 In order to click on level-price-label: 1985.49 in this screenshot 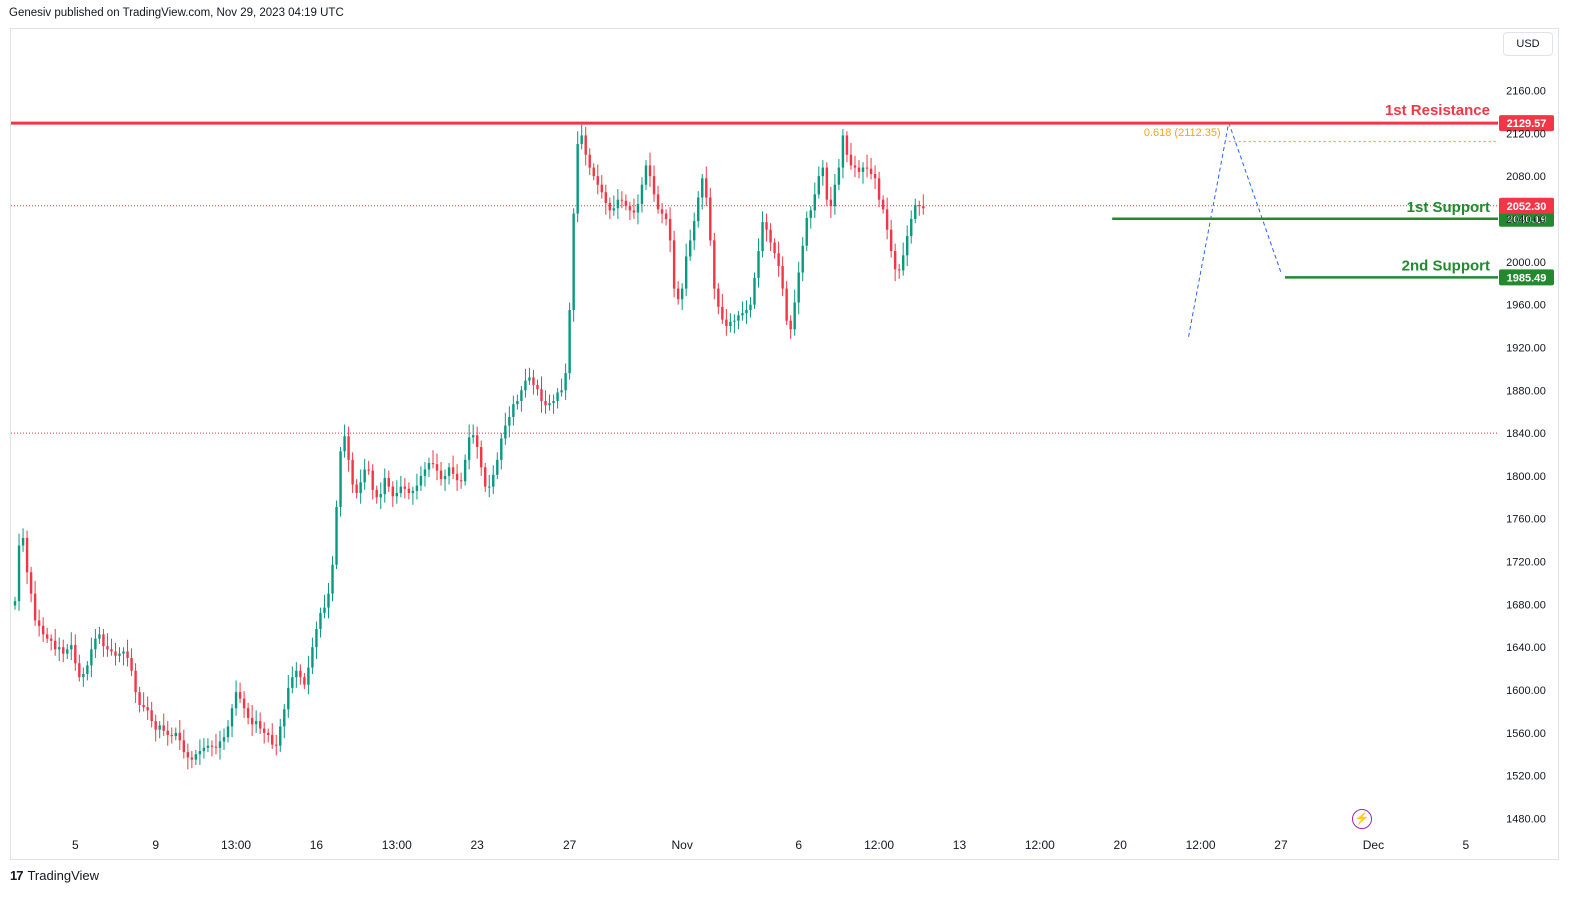, I will do `click(1527, 278)`.